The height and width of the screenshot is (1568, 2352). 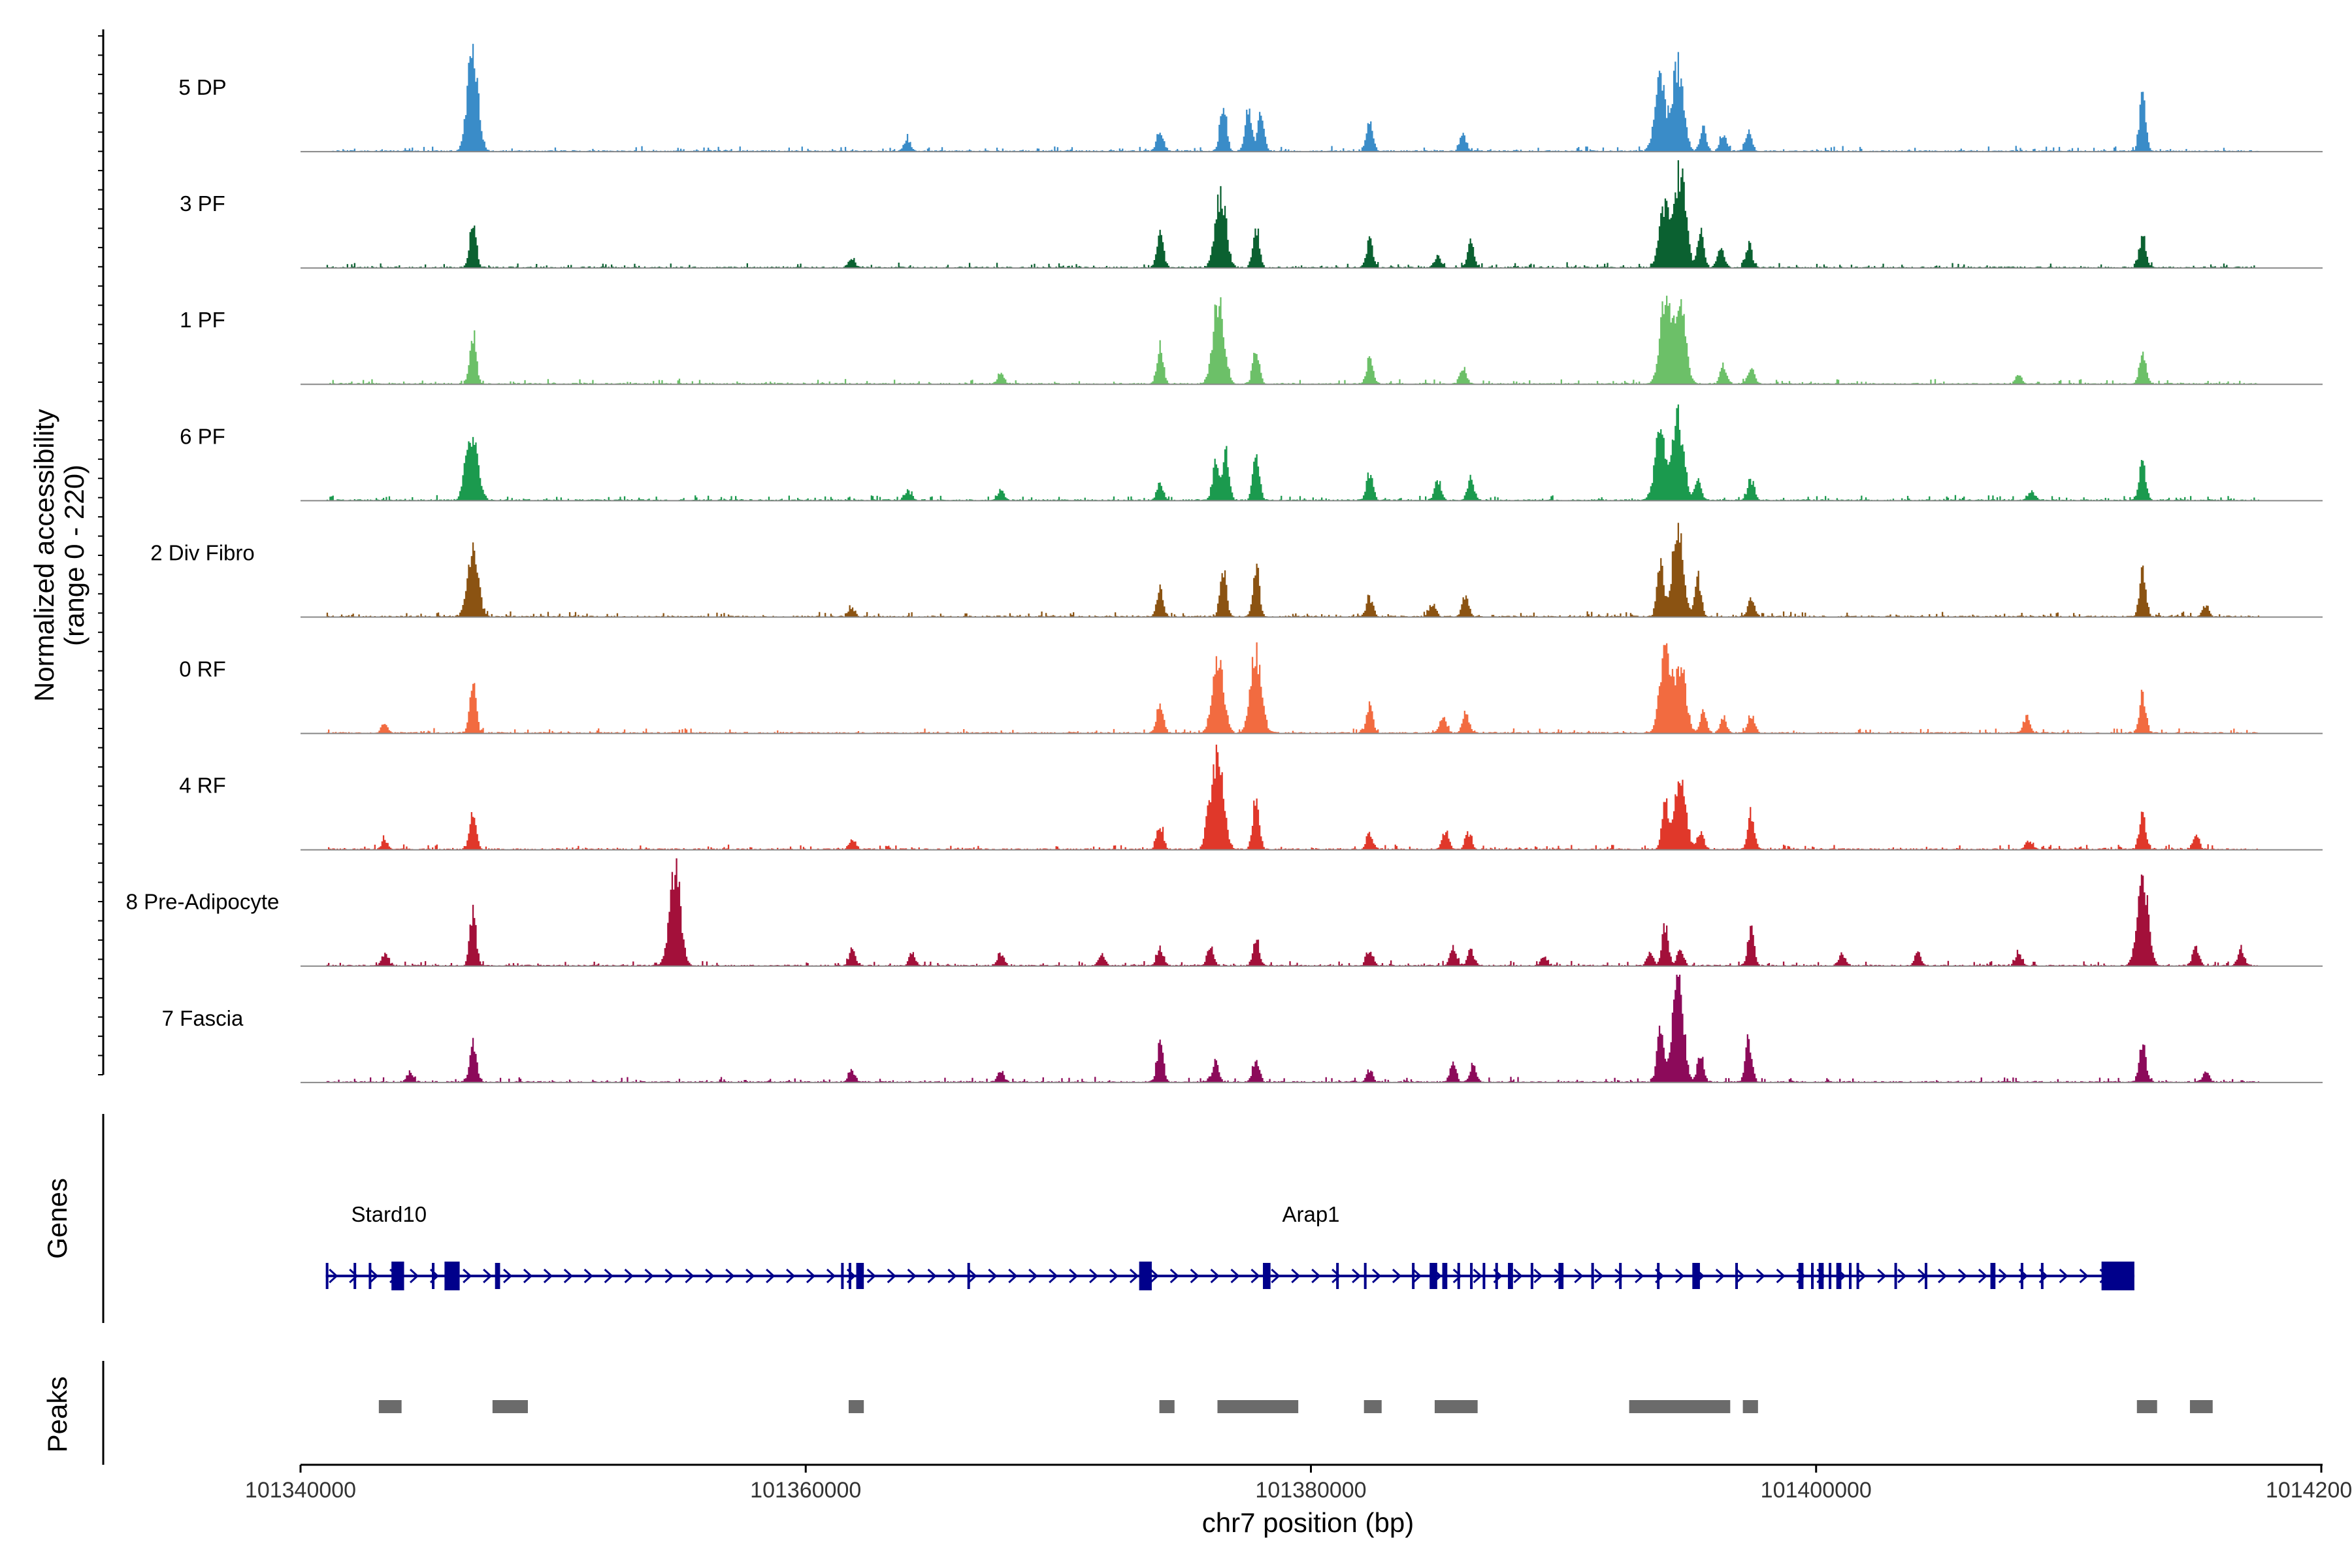 What do you see at coordinates (1310, 1214) in the screenshot?
I see `gene-label: Arap1` at bounding box center [1310, 1214].